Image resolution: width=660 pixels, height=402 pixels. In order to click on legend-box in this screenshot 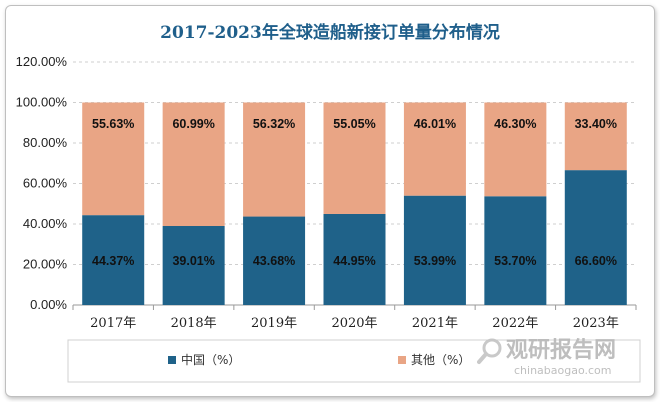, I will do `click(354, 361)`.